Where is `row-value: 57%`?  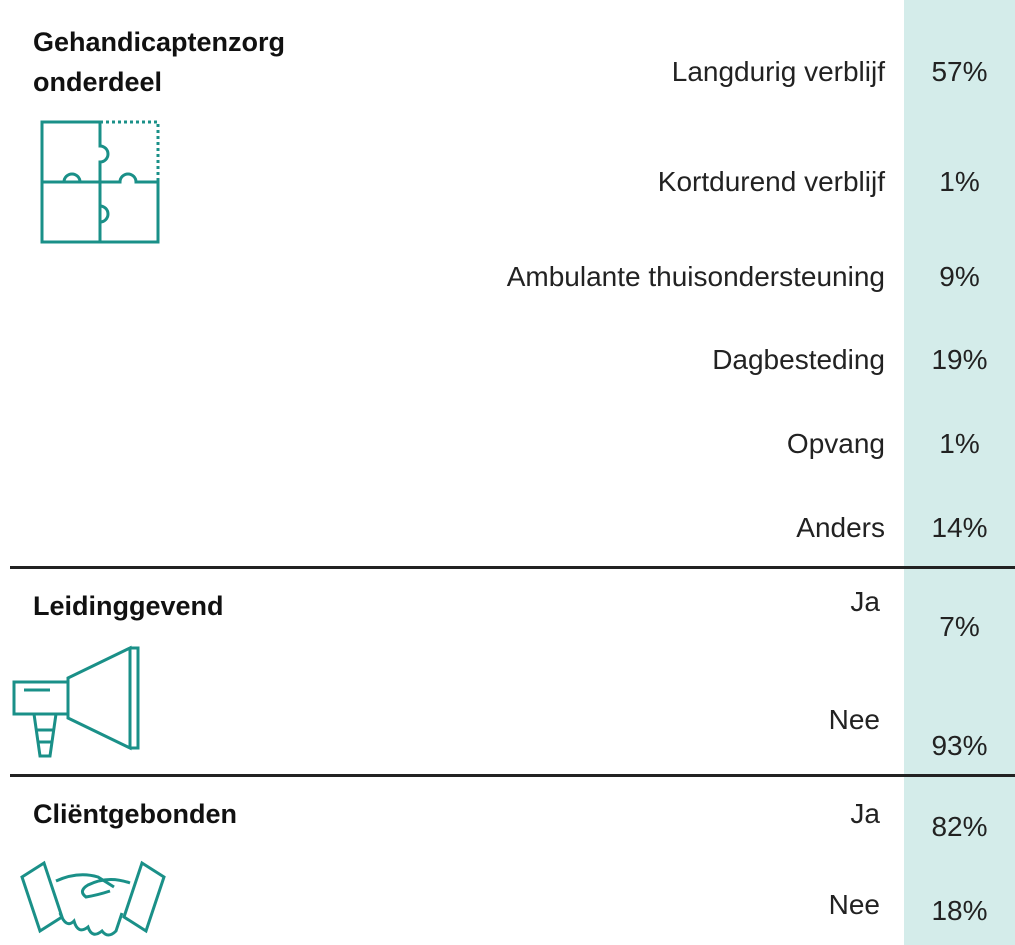 row-value: 57% is located at coordinates (959, 71).